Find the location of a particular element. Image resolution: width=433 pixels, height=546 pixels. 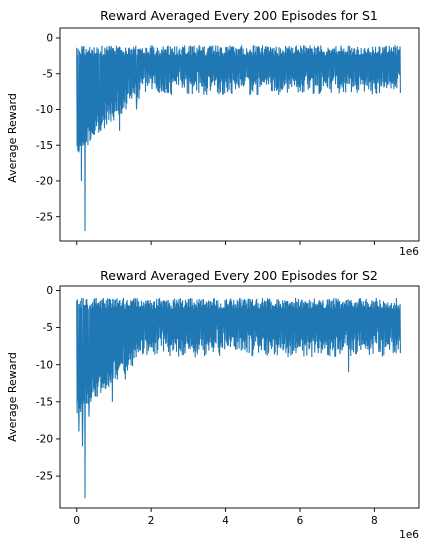

panel-s1-x-offset-label: 1e6 is located at coordinates (409, 252).